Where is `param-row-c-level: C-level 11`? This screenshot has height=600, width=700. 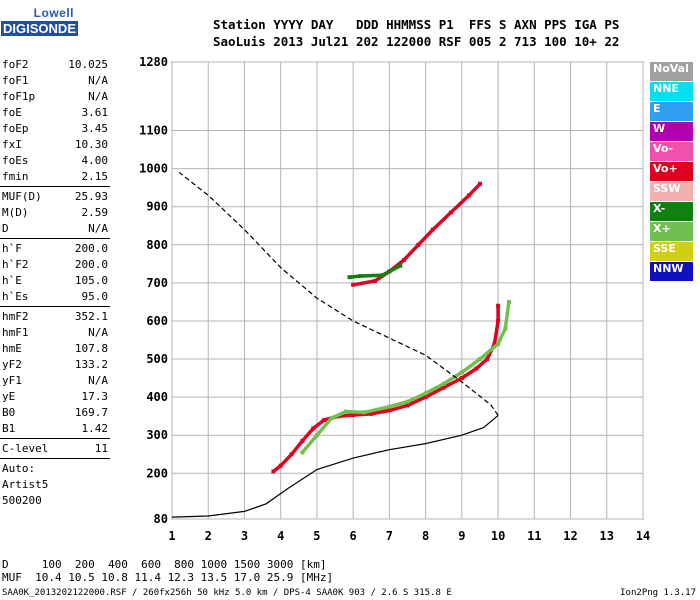 param-row-c-level: C-level 11 is located at coordinates (55, 449).